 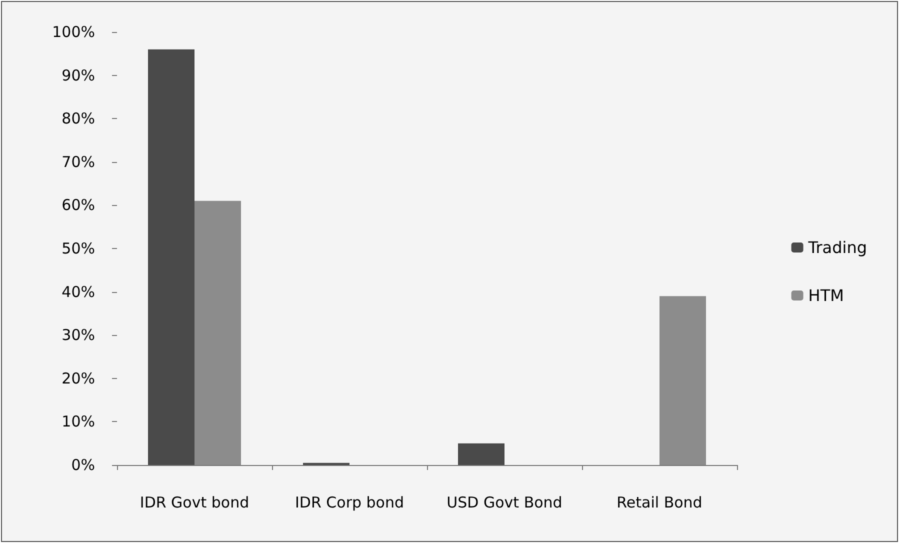 What do you see at coordinates (826, 295) in the screenshot?
I see `legend-label: HTM` at bounding box center [826, 295].